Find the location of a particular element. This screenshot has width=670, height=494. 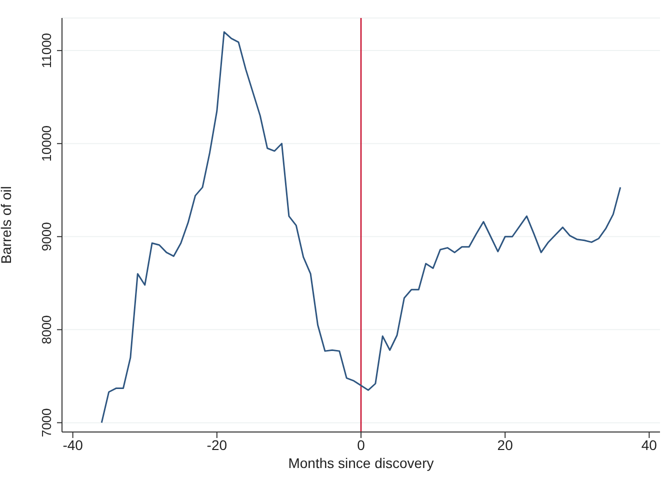

y-tick-label: 10000 is located at coordinates (46, 144).